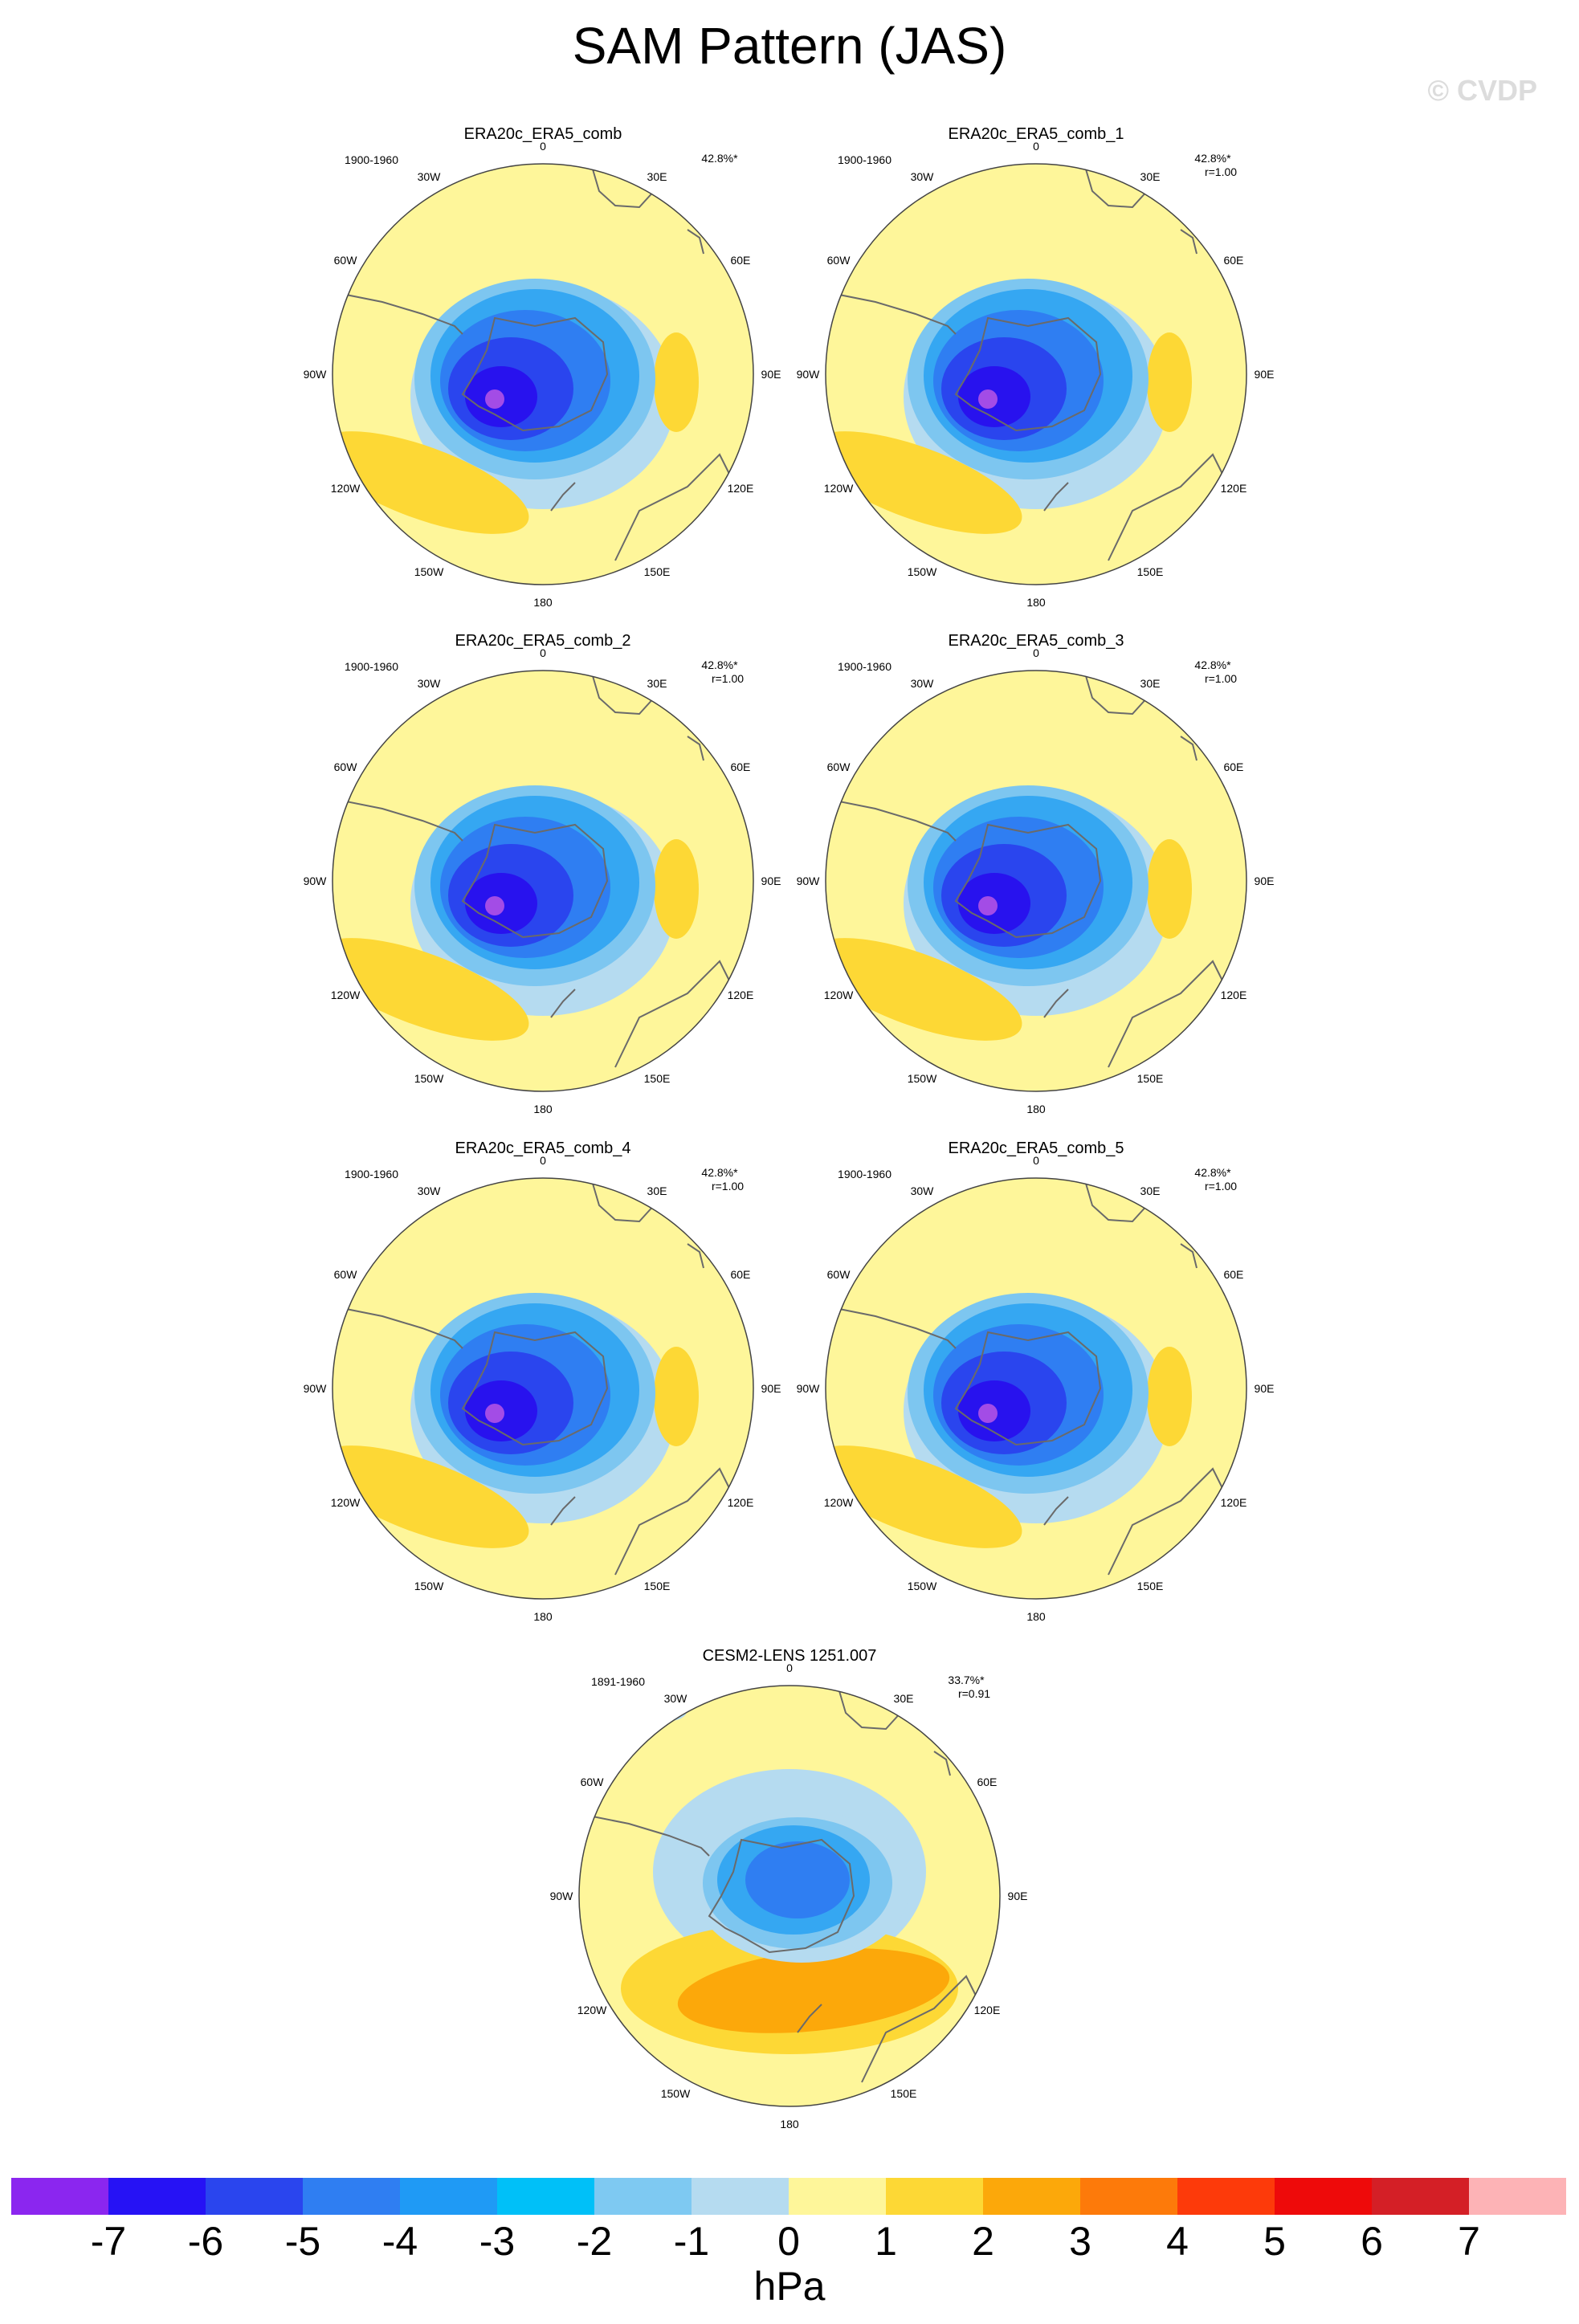 This screenshot has width=1579, height=2324. Describe the element at coordinates (543, 1148) in the screenshot. I see `panel-title: ERA20c_ERA5_comb_4` at that location.